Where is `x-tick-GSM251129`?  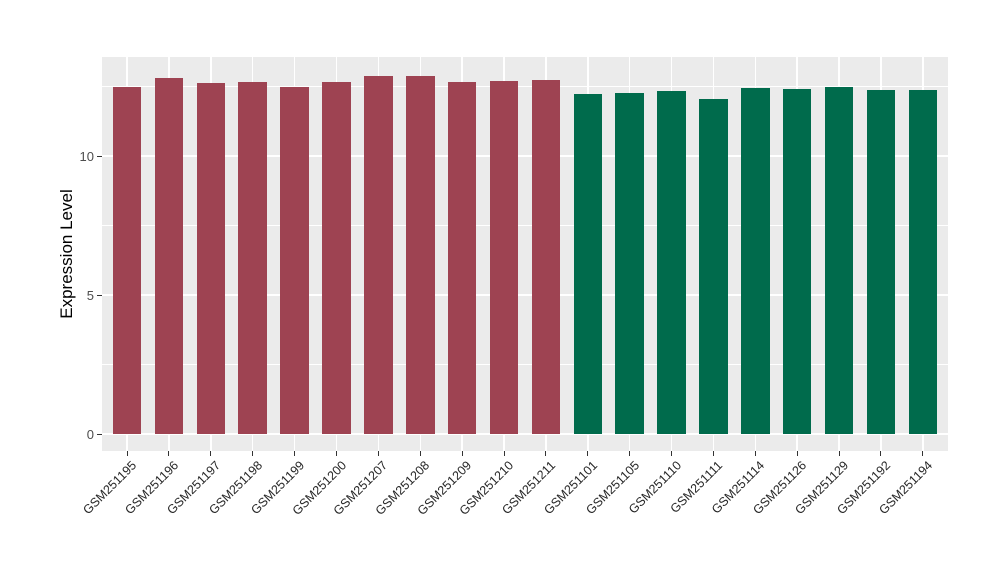 x-tick-GSM251129 is located at coordinates (839, 453).